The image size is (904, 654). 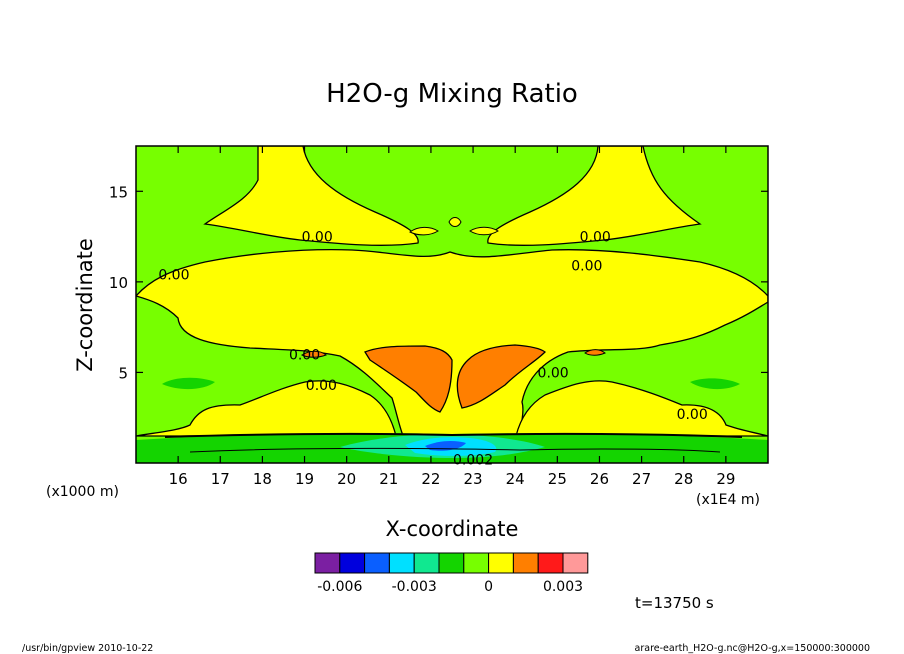 What do you see at coordinates (414, 587) in the screenshot?
I see `colorbar-tick-label: -0.003` at bounding box center [414, 587].